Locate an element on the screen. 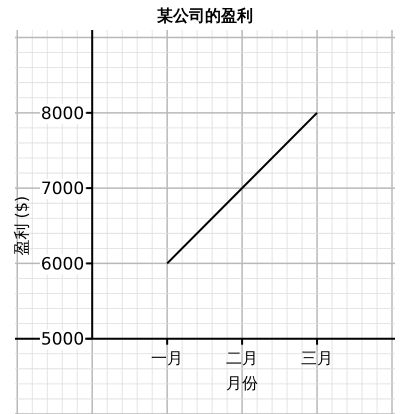 This screenshot has width=400, height=414. chart-title: 某公司的盈利 is located at coordinates (204, 15).